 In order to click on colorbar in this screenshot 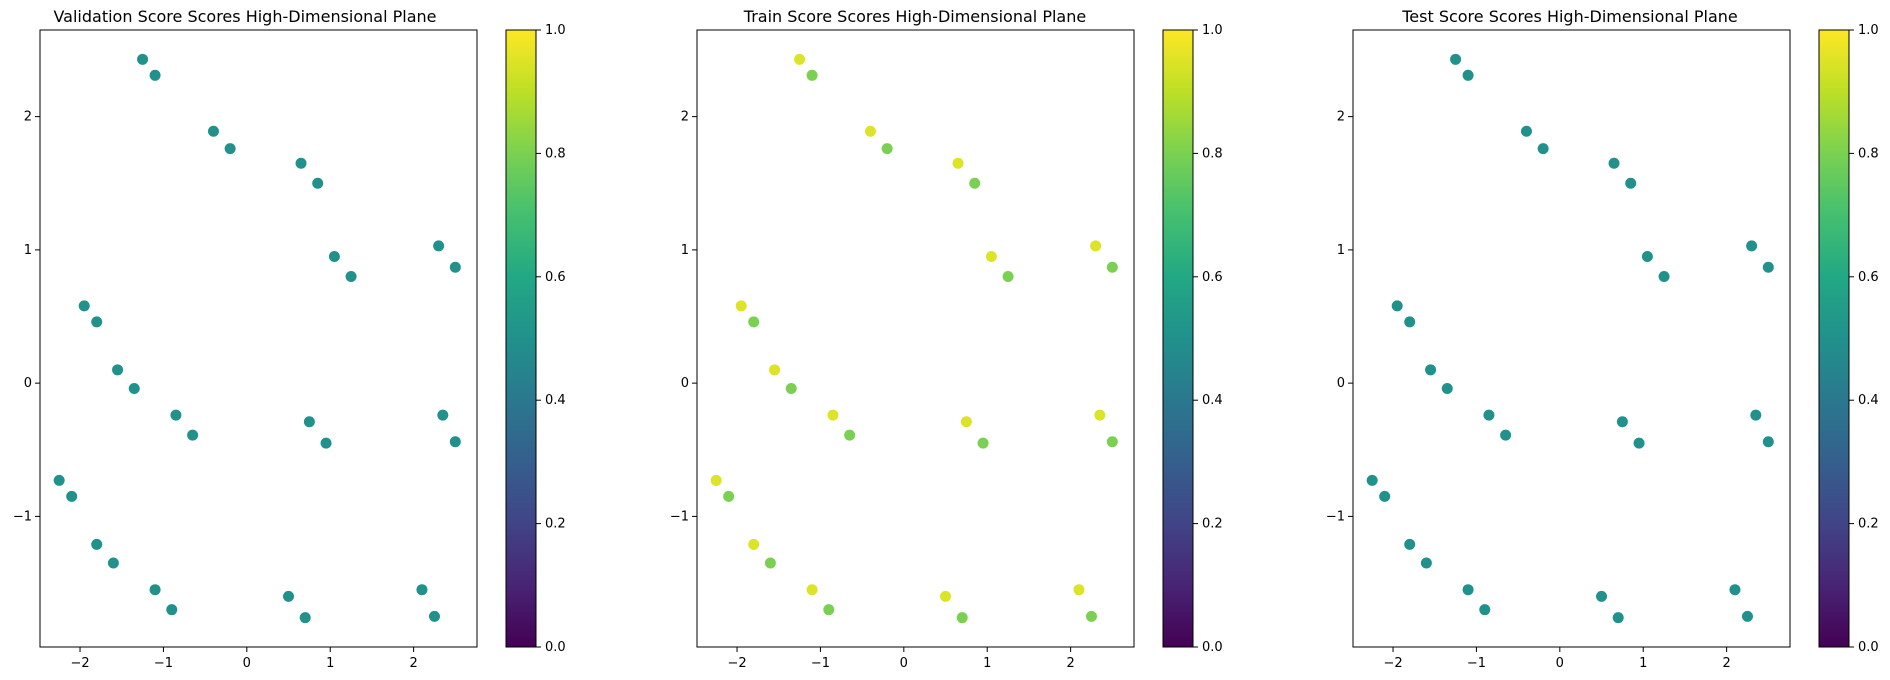, I will do `click(1178, 338)`.